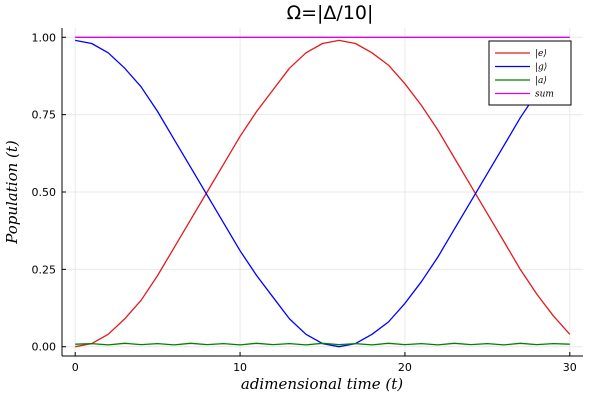 This screenshot has width=600, height=400. I want to click on y-tick-label: 0.50, so click(44, 192).